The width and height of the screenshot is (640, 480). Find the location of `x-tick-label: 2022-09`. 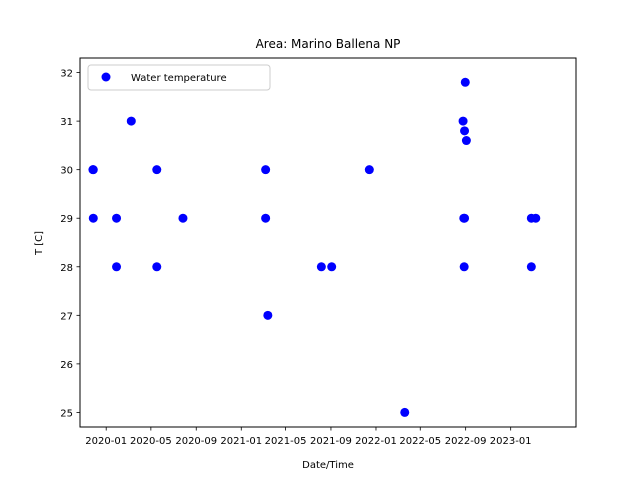

x-tick-label: 2022-09 is located at coordinates (466, 441).